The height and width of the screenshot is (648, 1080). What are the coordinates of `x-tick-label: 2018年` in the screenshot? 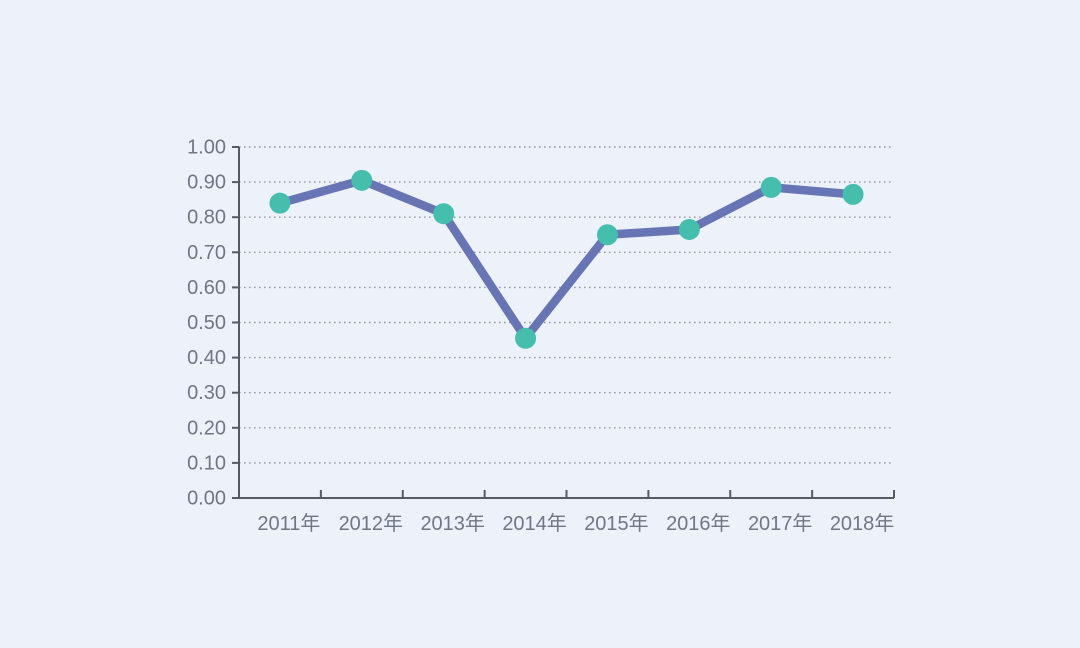 It's located at (862, 523).